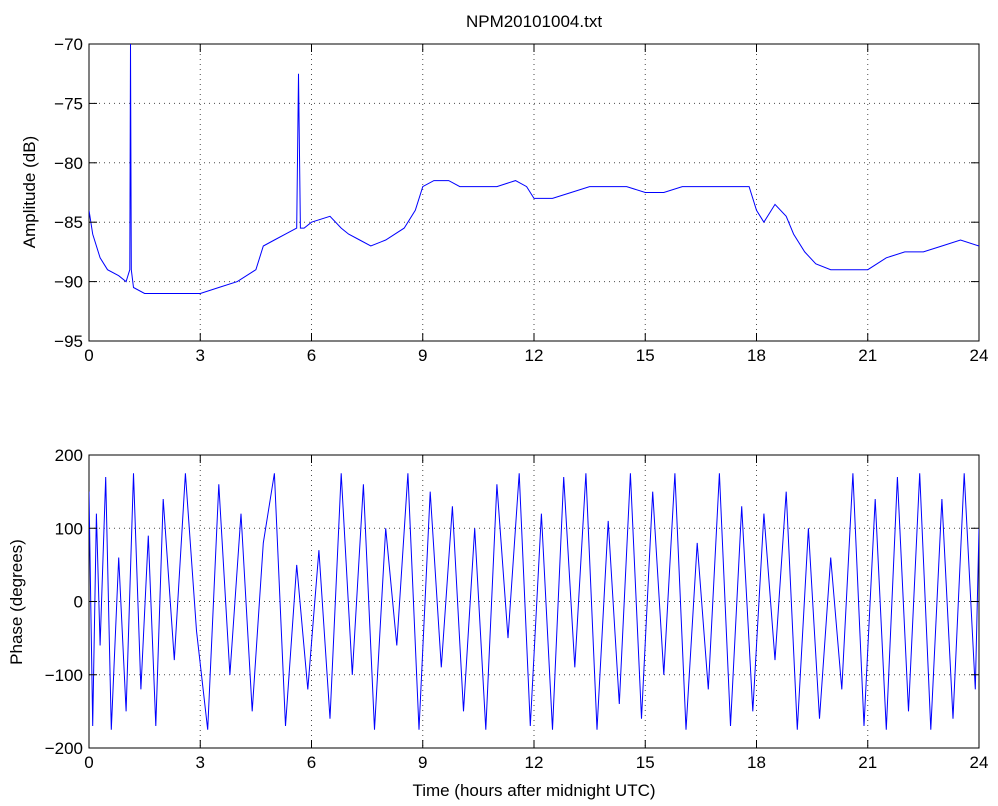 The image size is (998, 806). What do you see at coordinates (69, 455) in the screenshot?
I see `y-tick-label: 200` at bounding box center [69, 455].